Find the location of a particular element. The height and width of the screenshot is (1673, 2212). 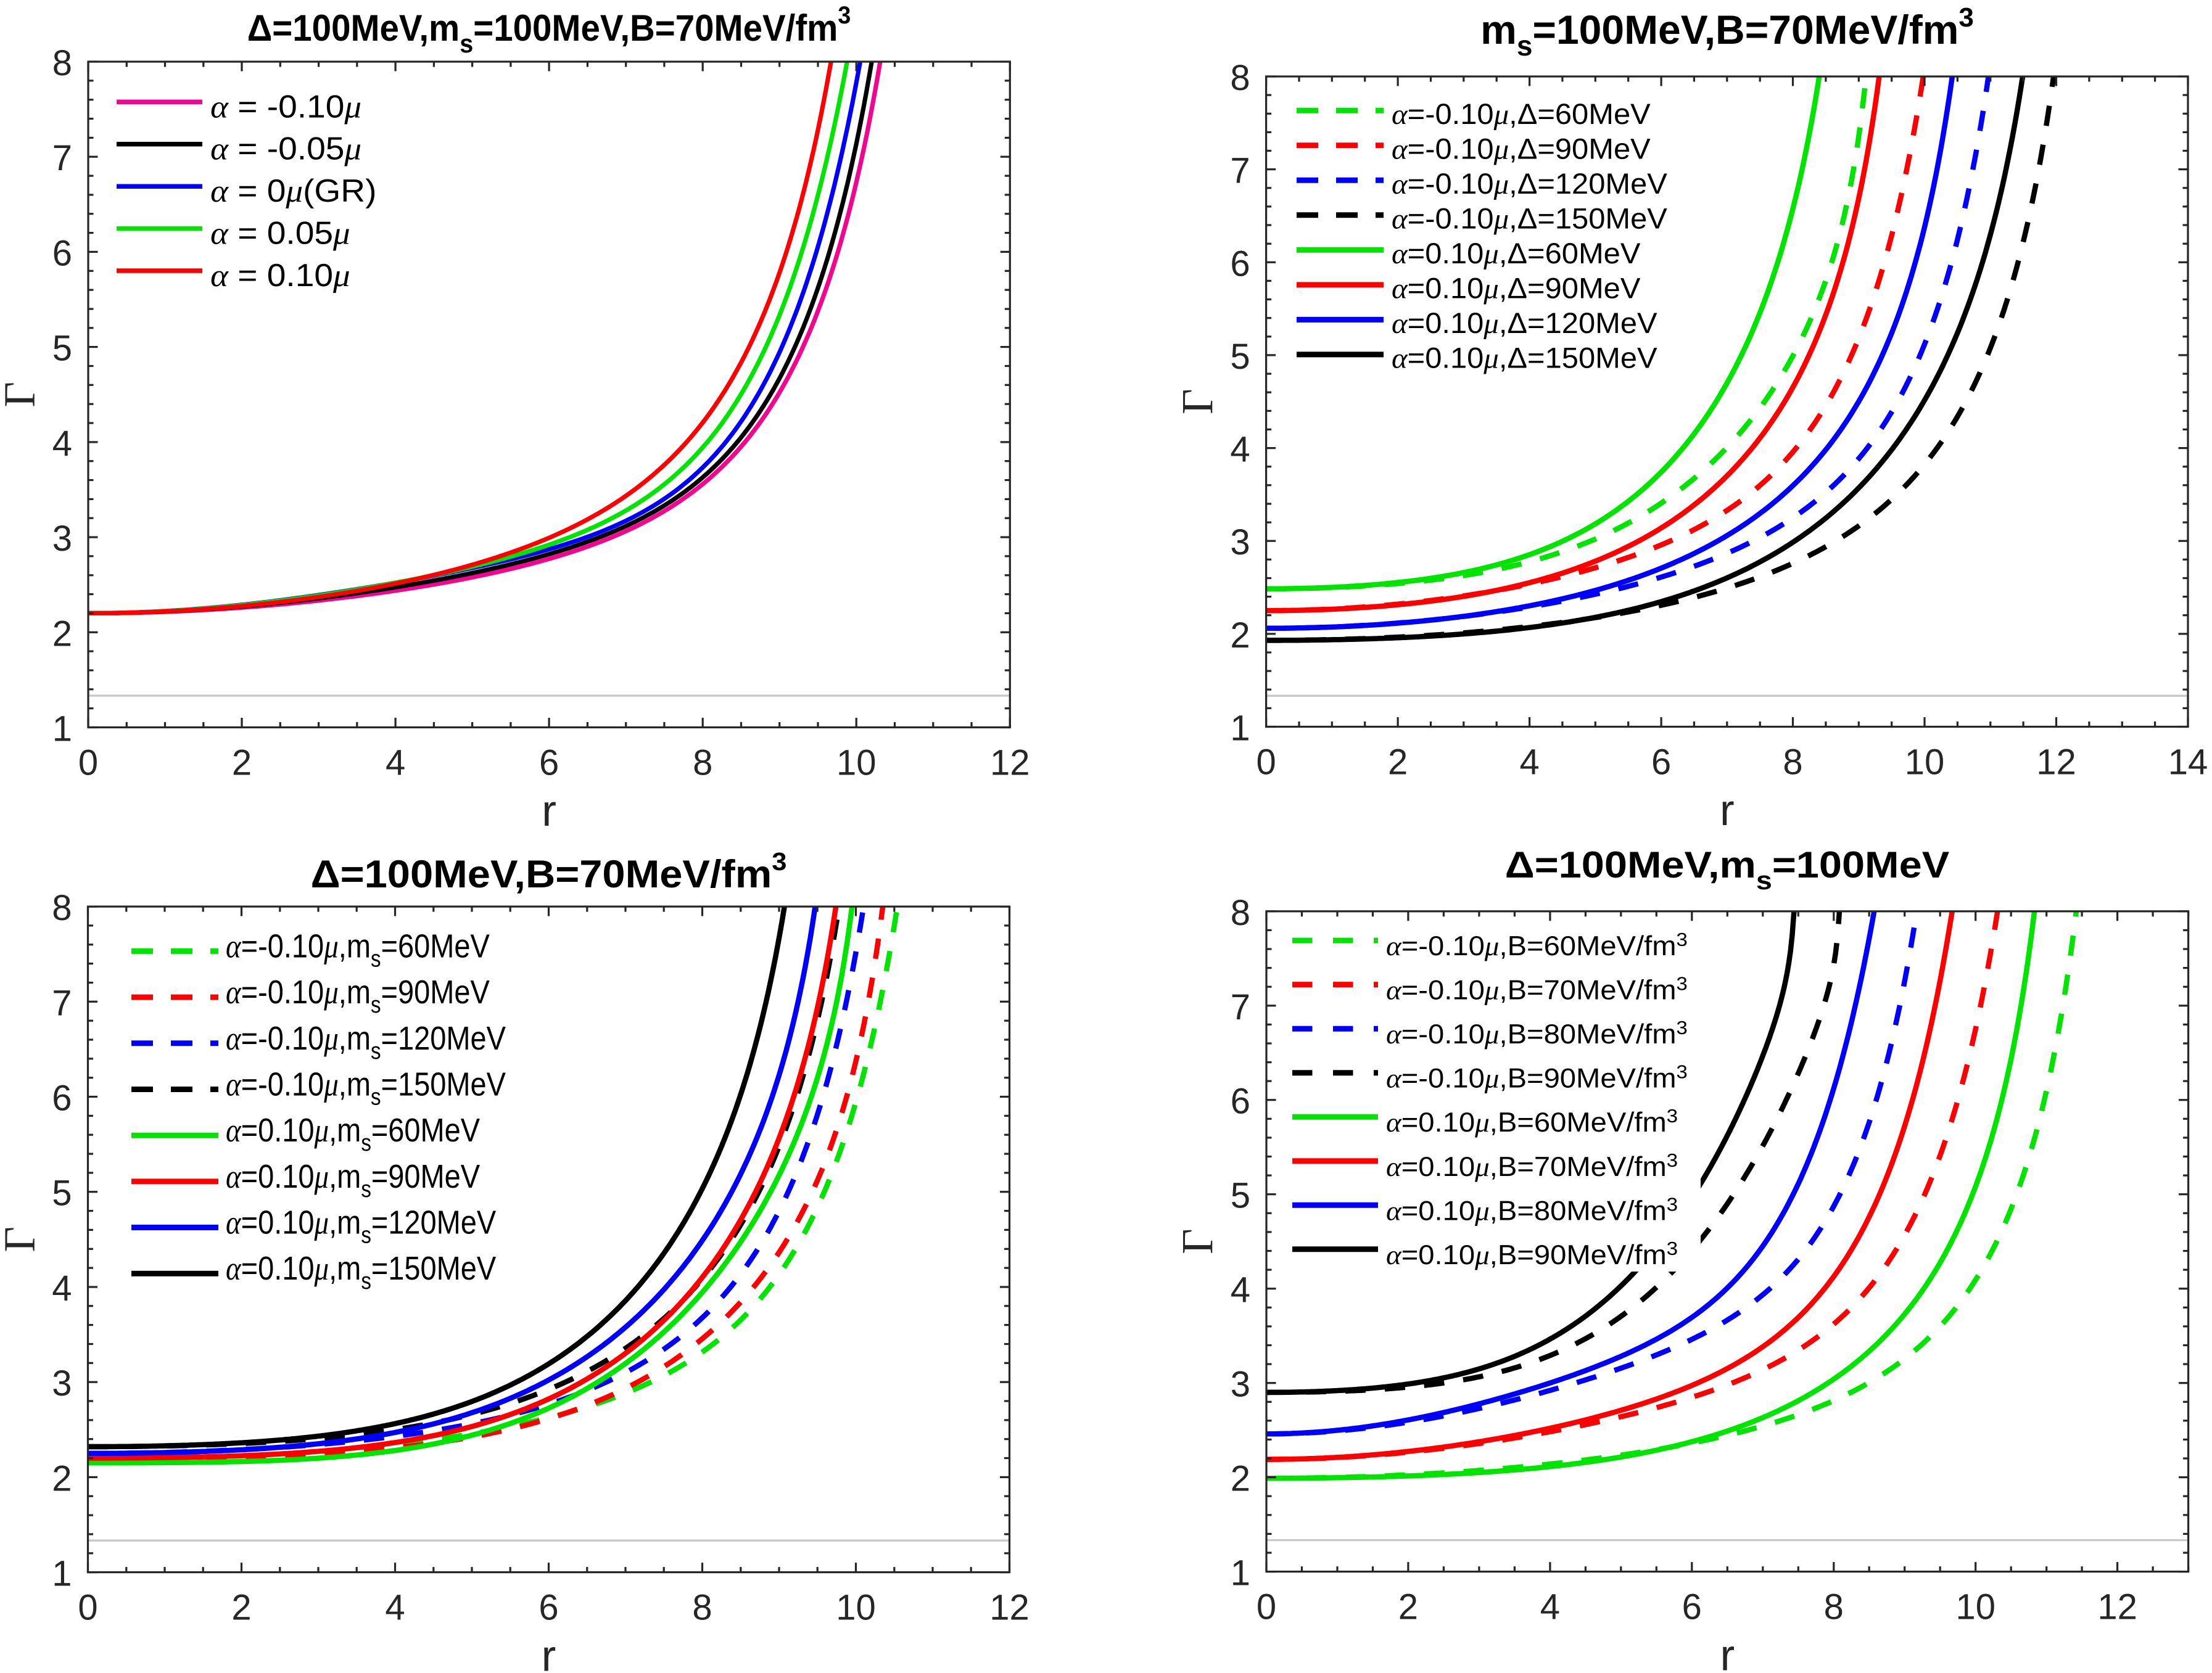

svg-text: α=-0.10μ,ms=90MeV is located at coordinates (358, 995).